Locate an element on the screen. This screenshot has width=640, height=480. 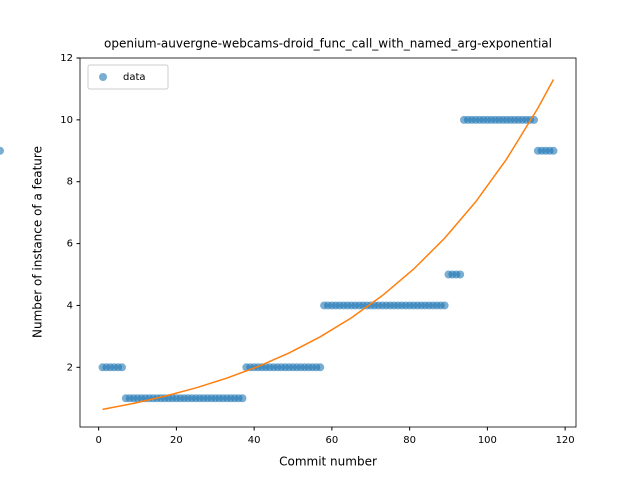
x-tick-label: 100 is located at coordinates (487, 440).